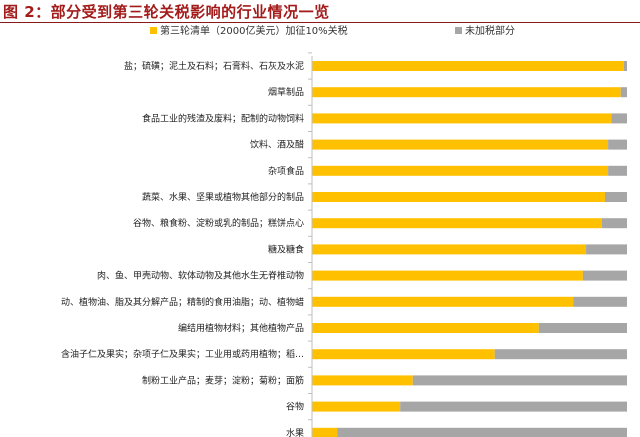 This screenshot has height=437, width=640. Describe the element at coordinates (277, 145) in the screenshot. I see `category-label: 饮料、酒及醋` at that location.